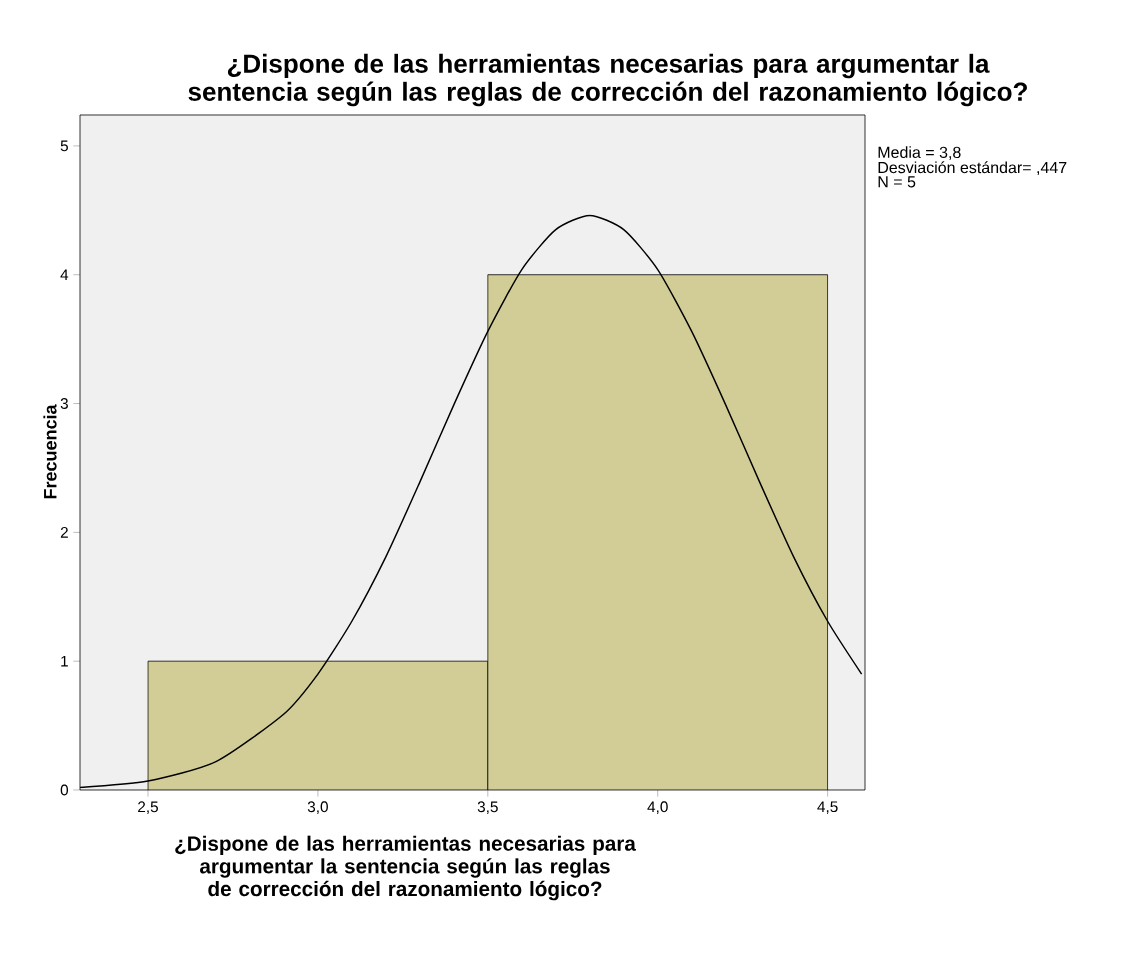 The height and width of the screenshot is (953, 1142). Describe the element at coordinates (148, 808) in the screenshot. I see `x-tick-label: 2,5` at that location.